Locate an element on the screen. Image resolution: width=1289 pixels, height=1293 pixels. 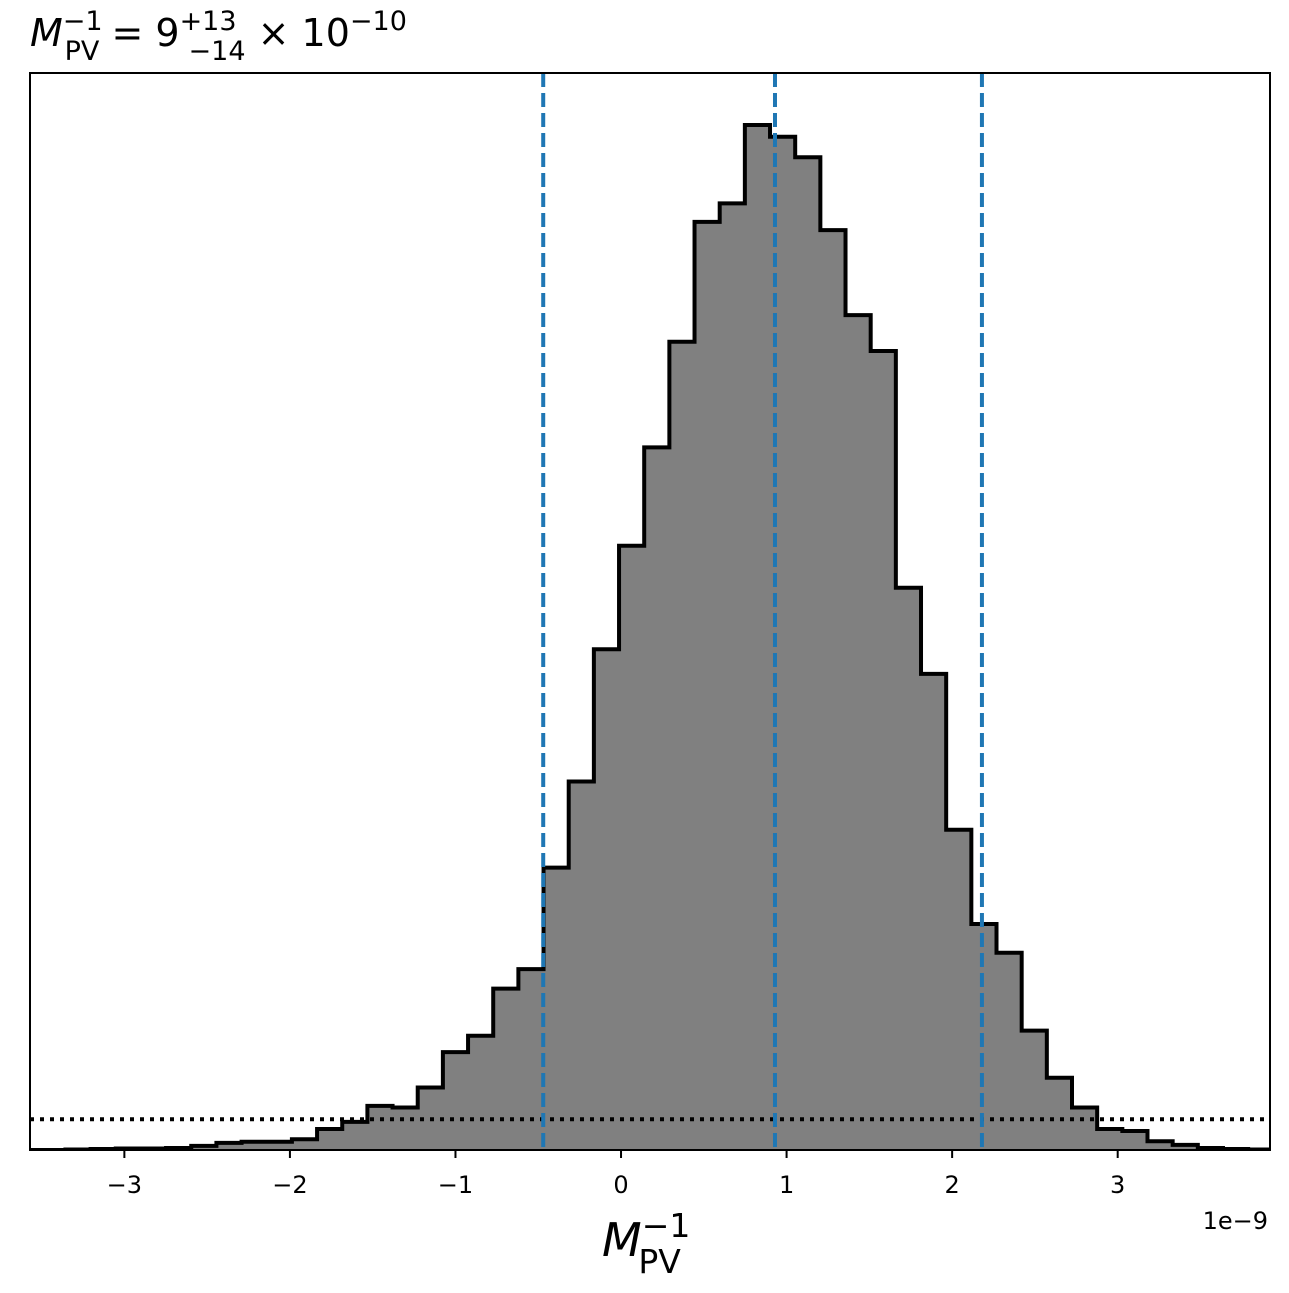
x-tick-label: 0 is located at coordinates (620, 1185).